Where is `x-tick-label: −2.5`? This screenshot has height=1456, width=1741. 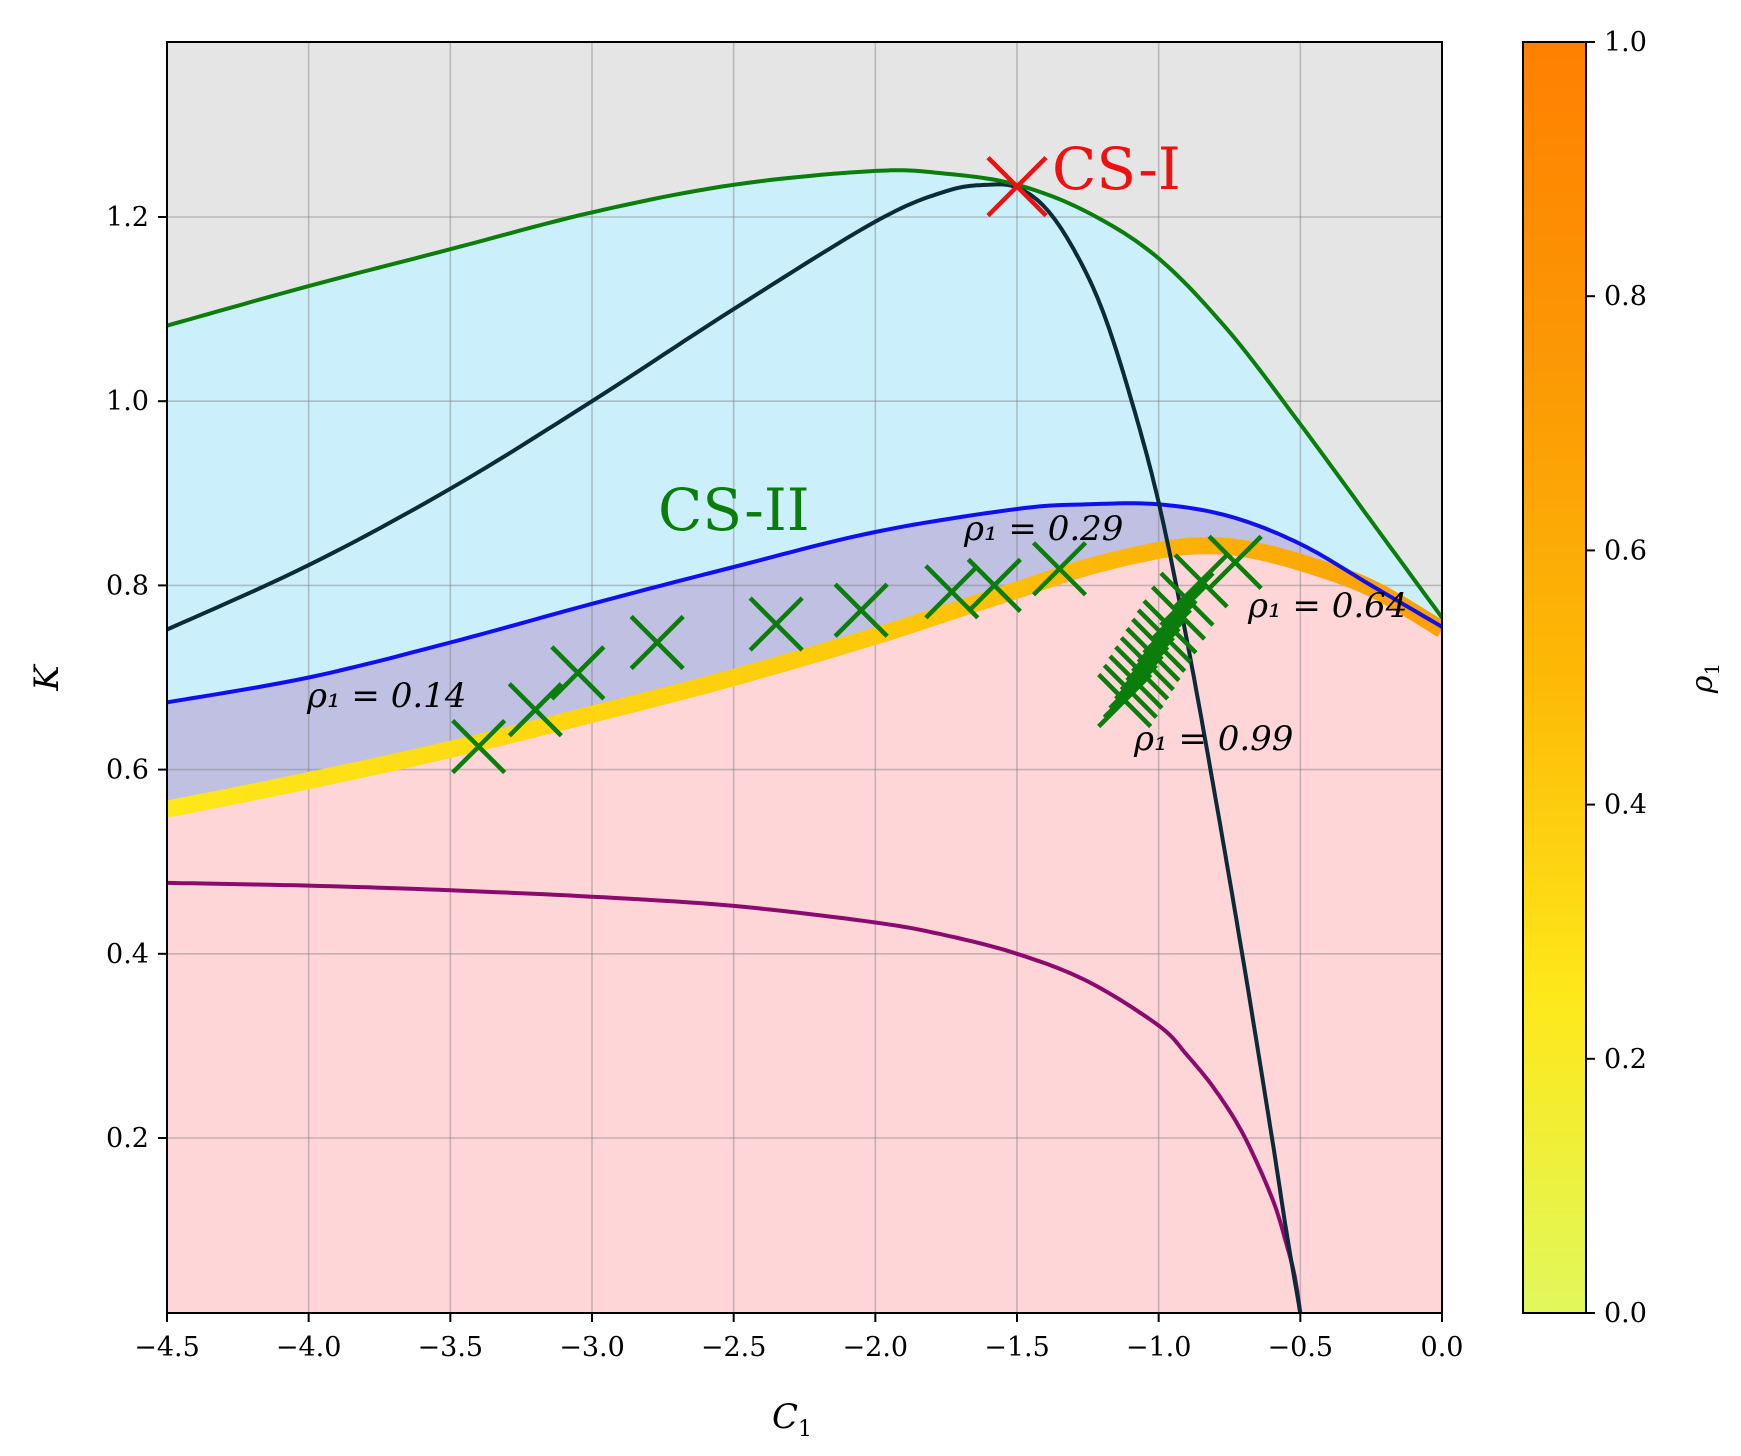 x-tick-label: −2.5 is located at coordinates (734, 1347).